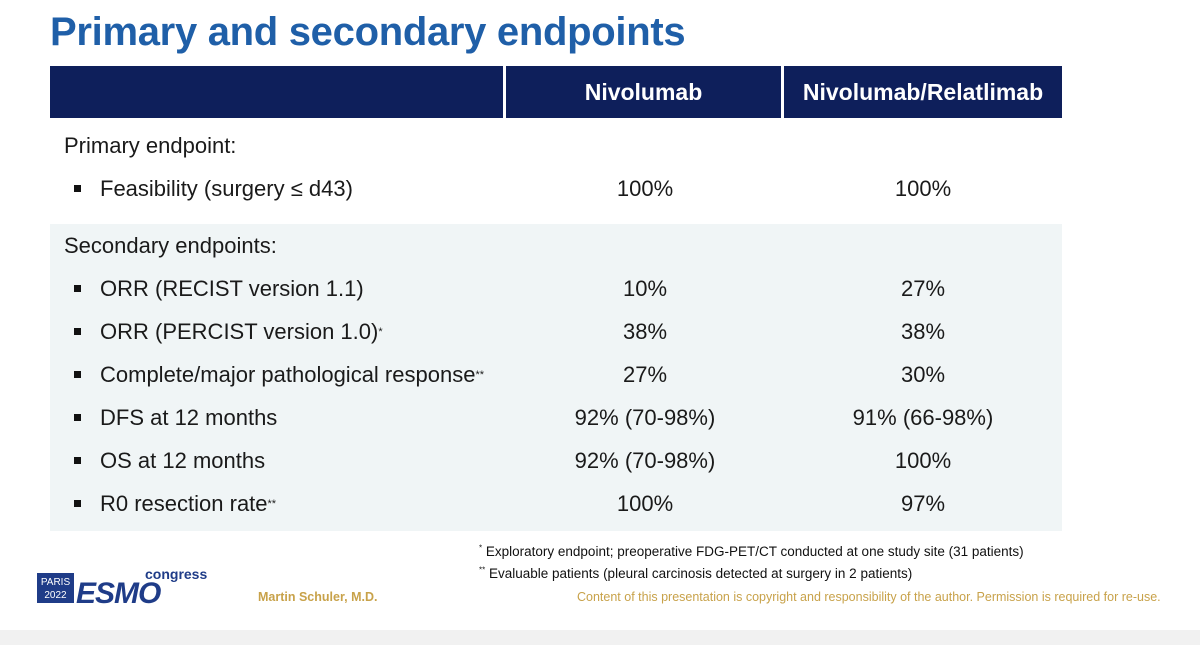 This screenshot has width=1200, height=645. Describe the element at coordinates (482, 570) in the screenshot. I see `footnote-mark: **` at that location.